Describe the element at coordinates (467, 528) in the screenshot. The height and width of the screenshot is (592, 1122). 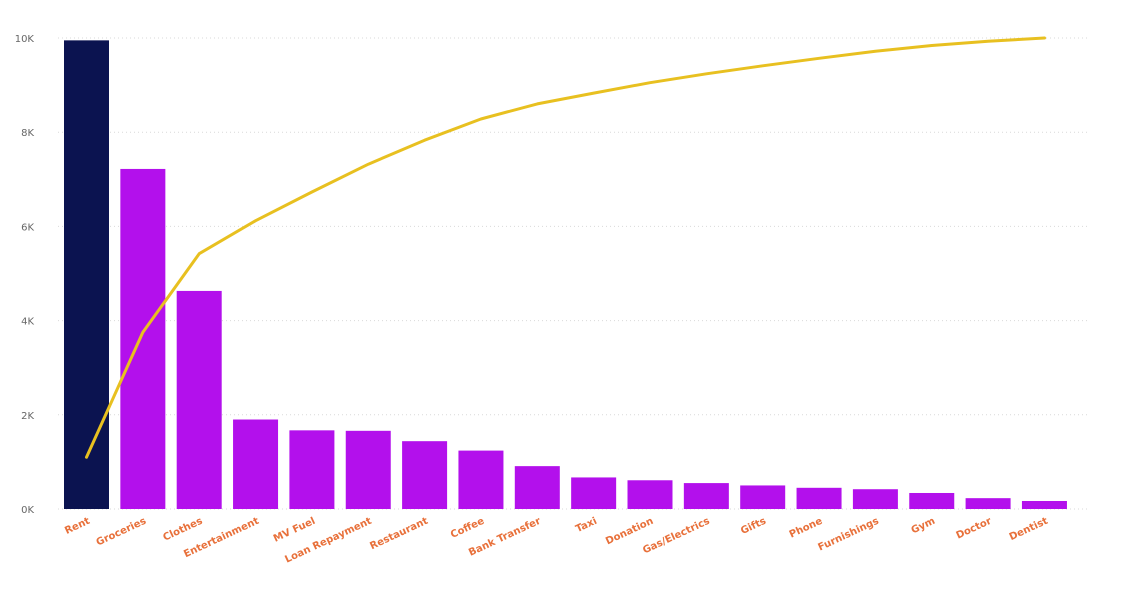
I see `x-tick-label: Coffee` at that location.